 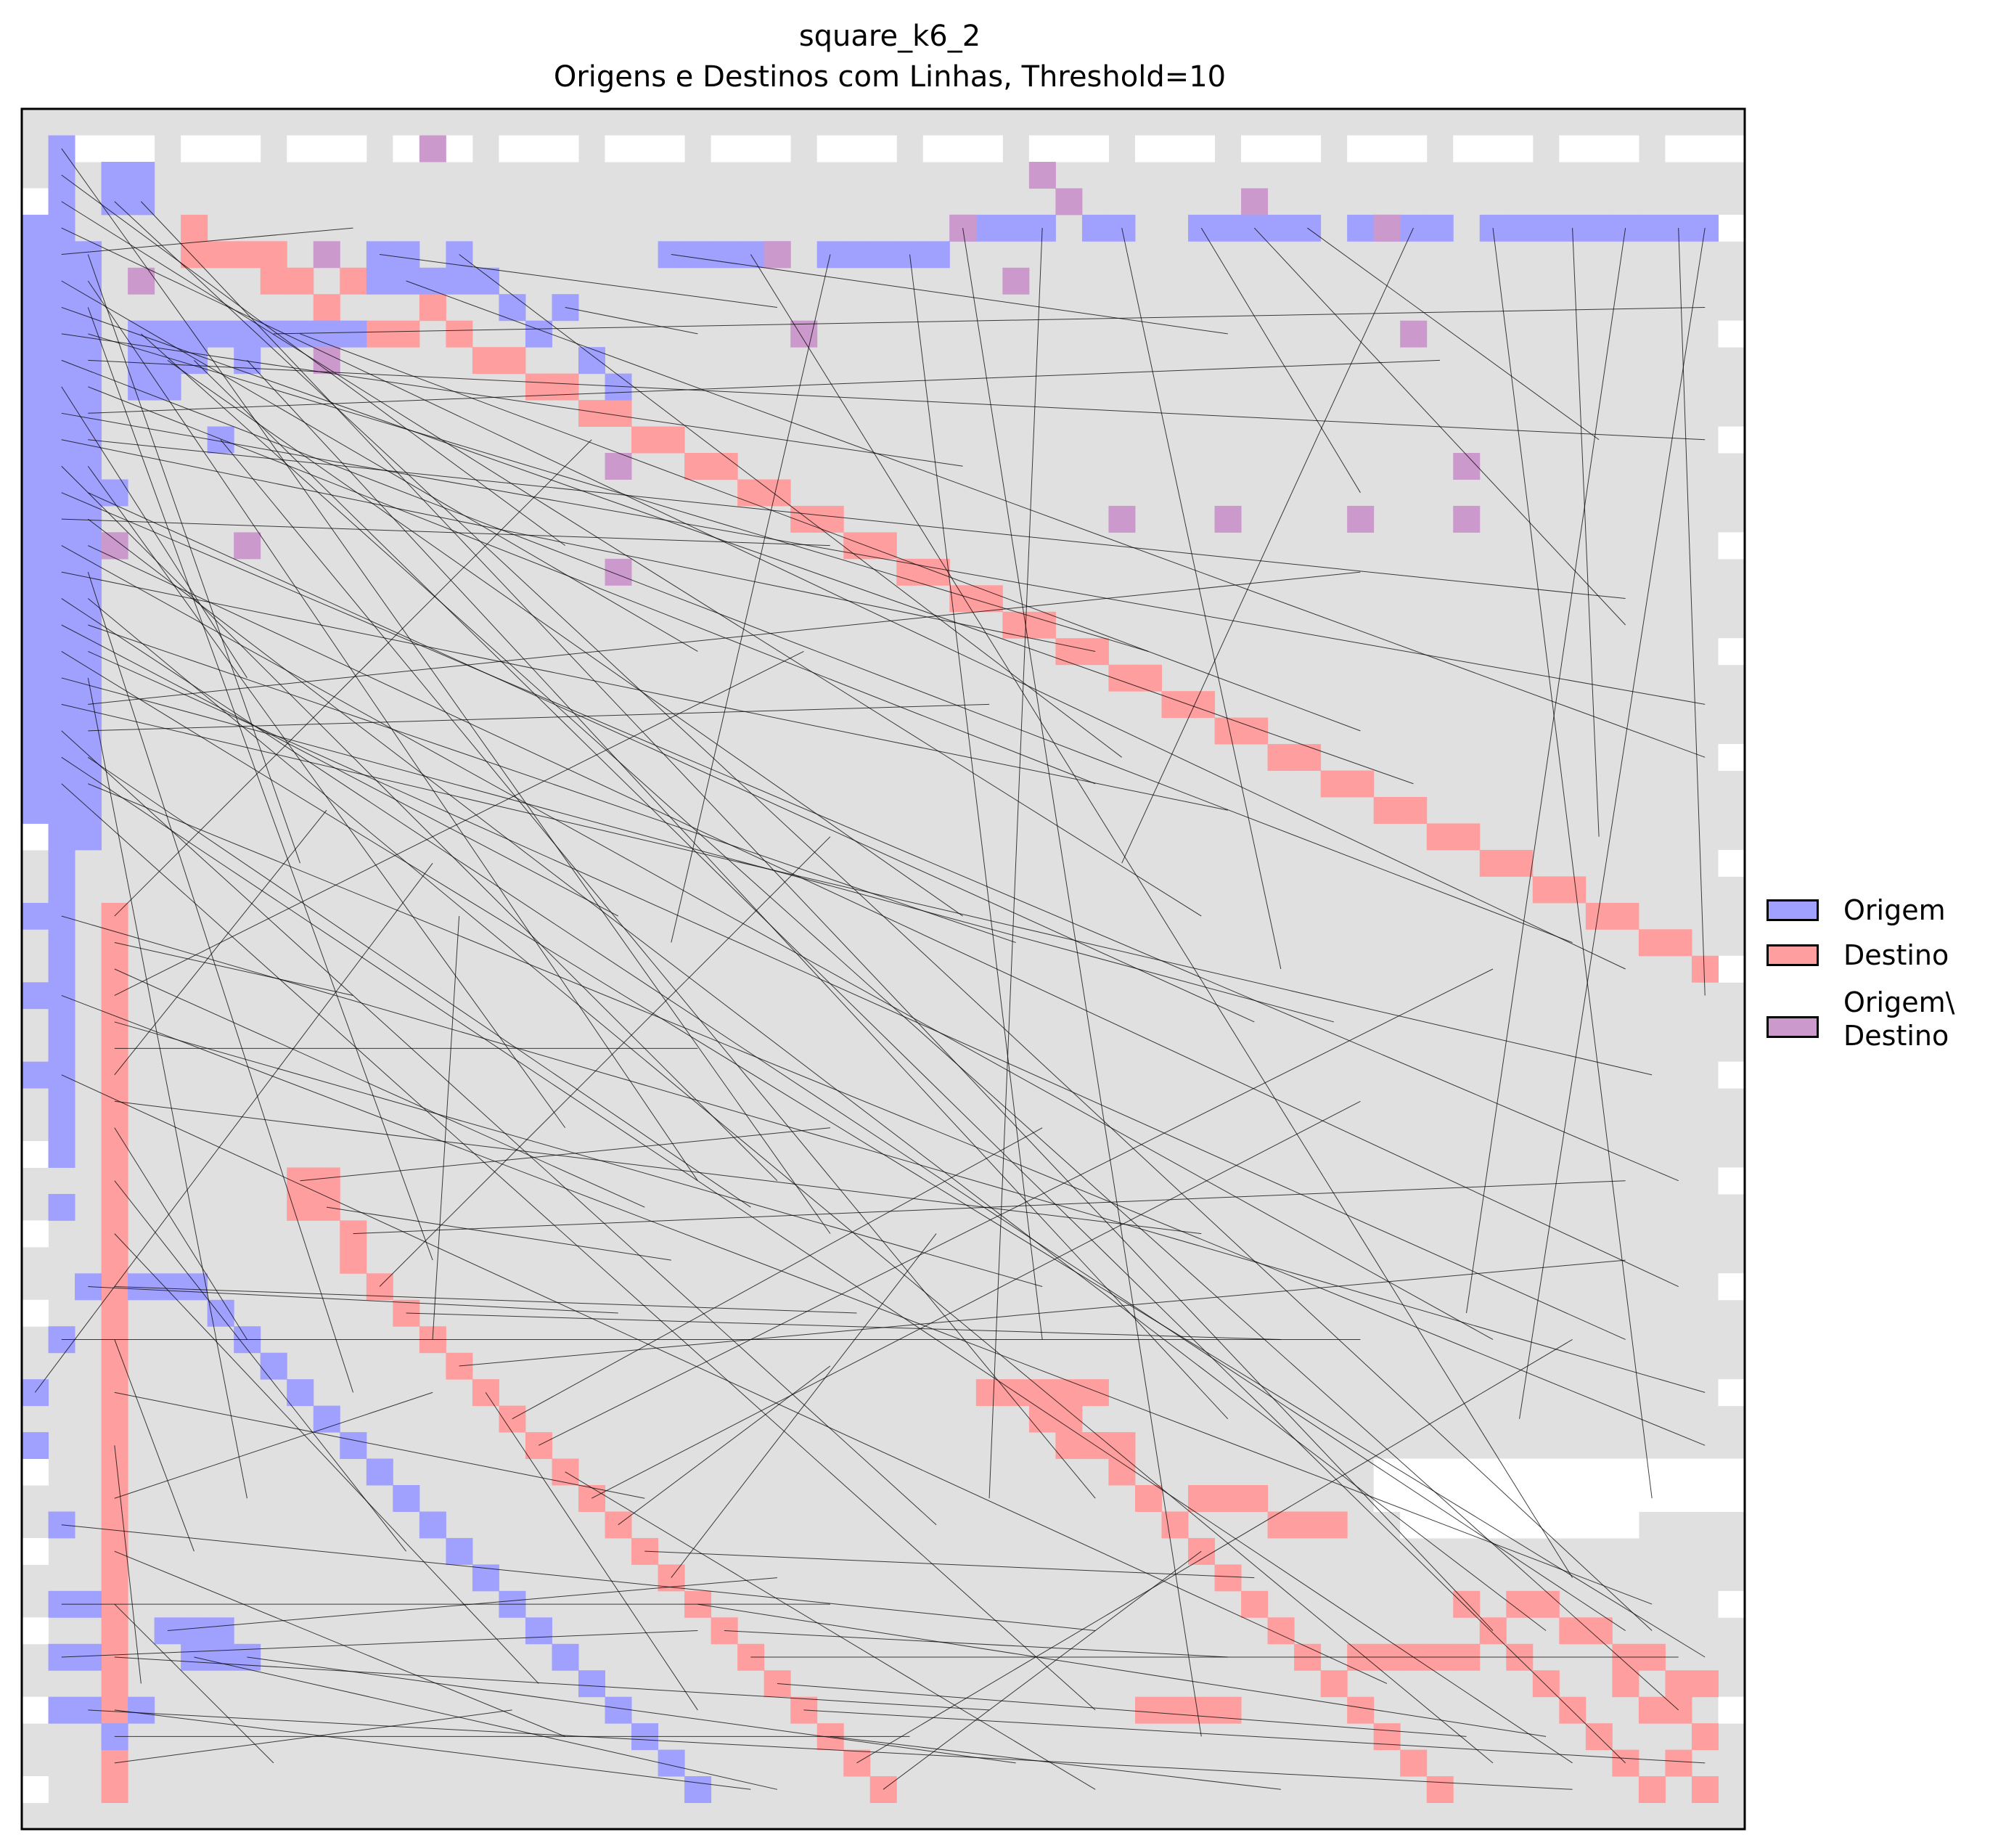 What do you see at coordinates (1895, 910) in the screenshot?
I see `legend-label-origem: Origem` at bounding box center [1895, 910].